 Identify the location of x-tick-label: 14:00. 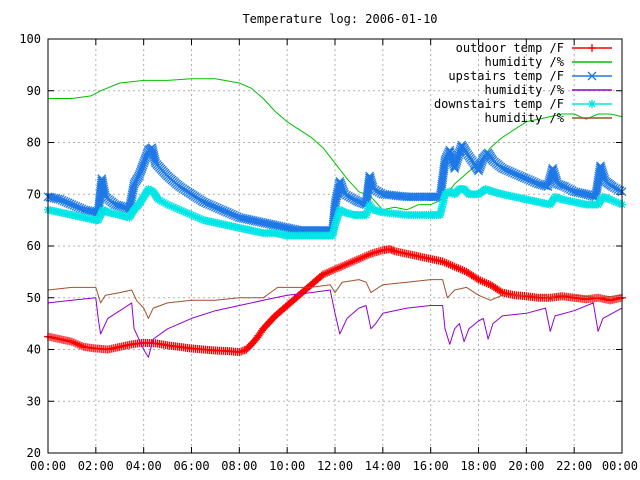
(383, 466).